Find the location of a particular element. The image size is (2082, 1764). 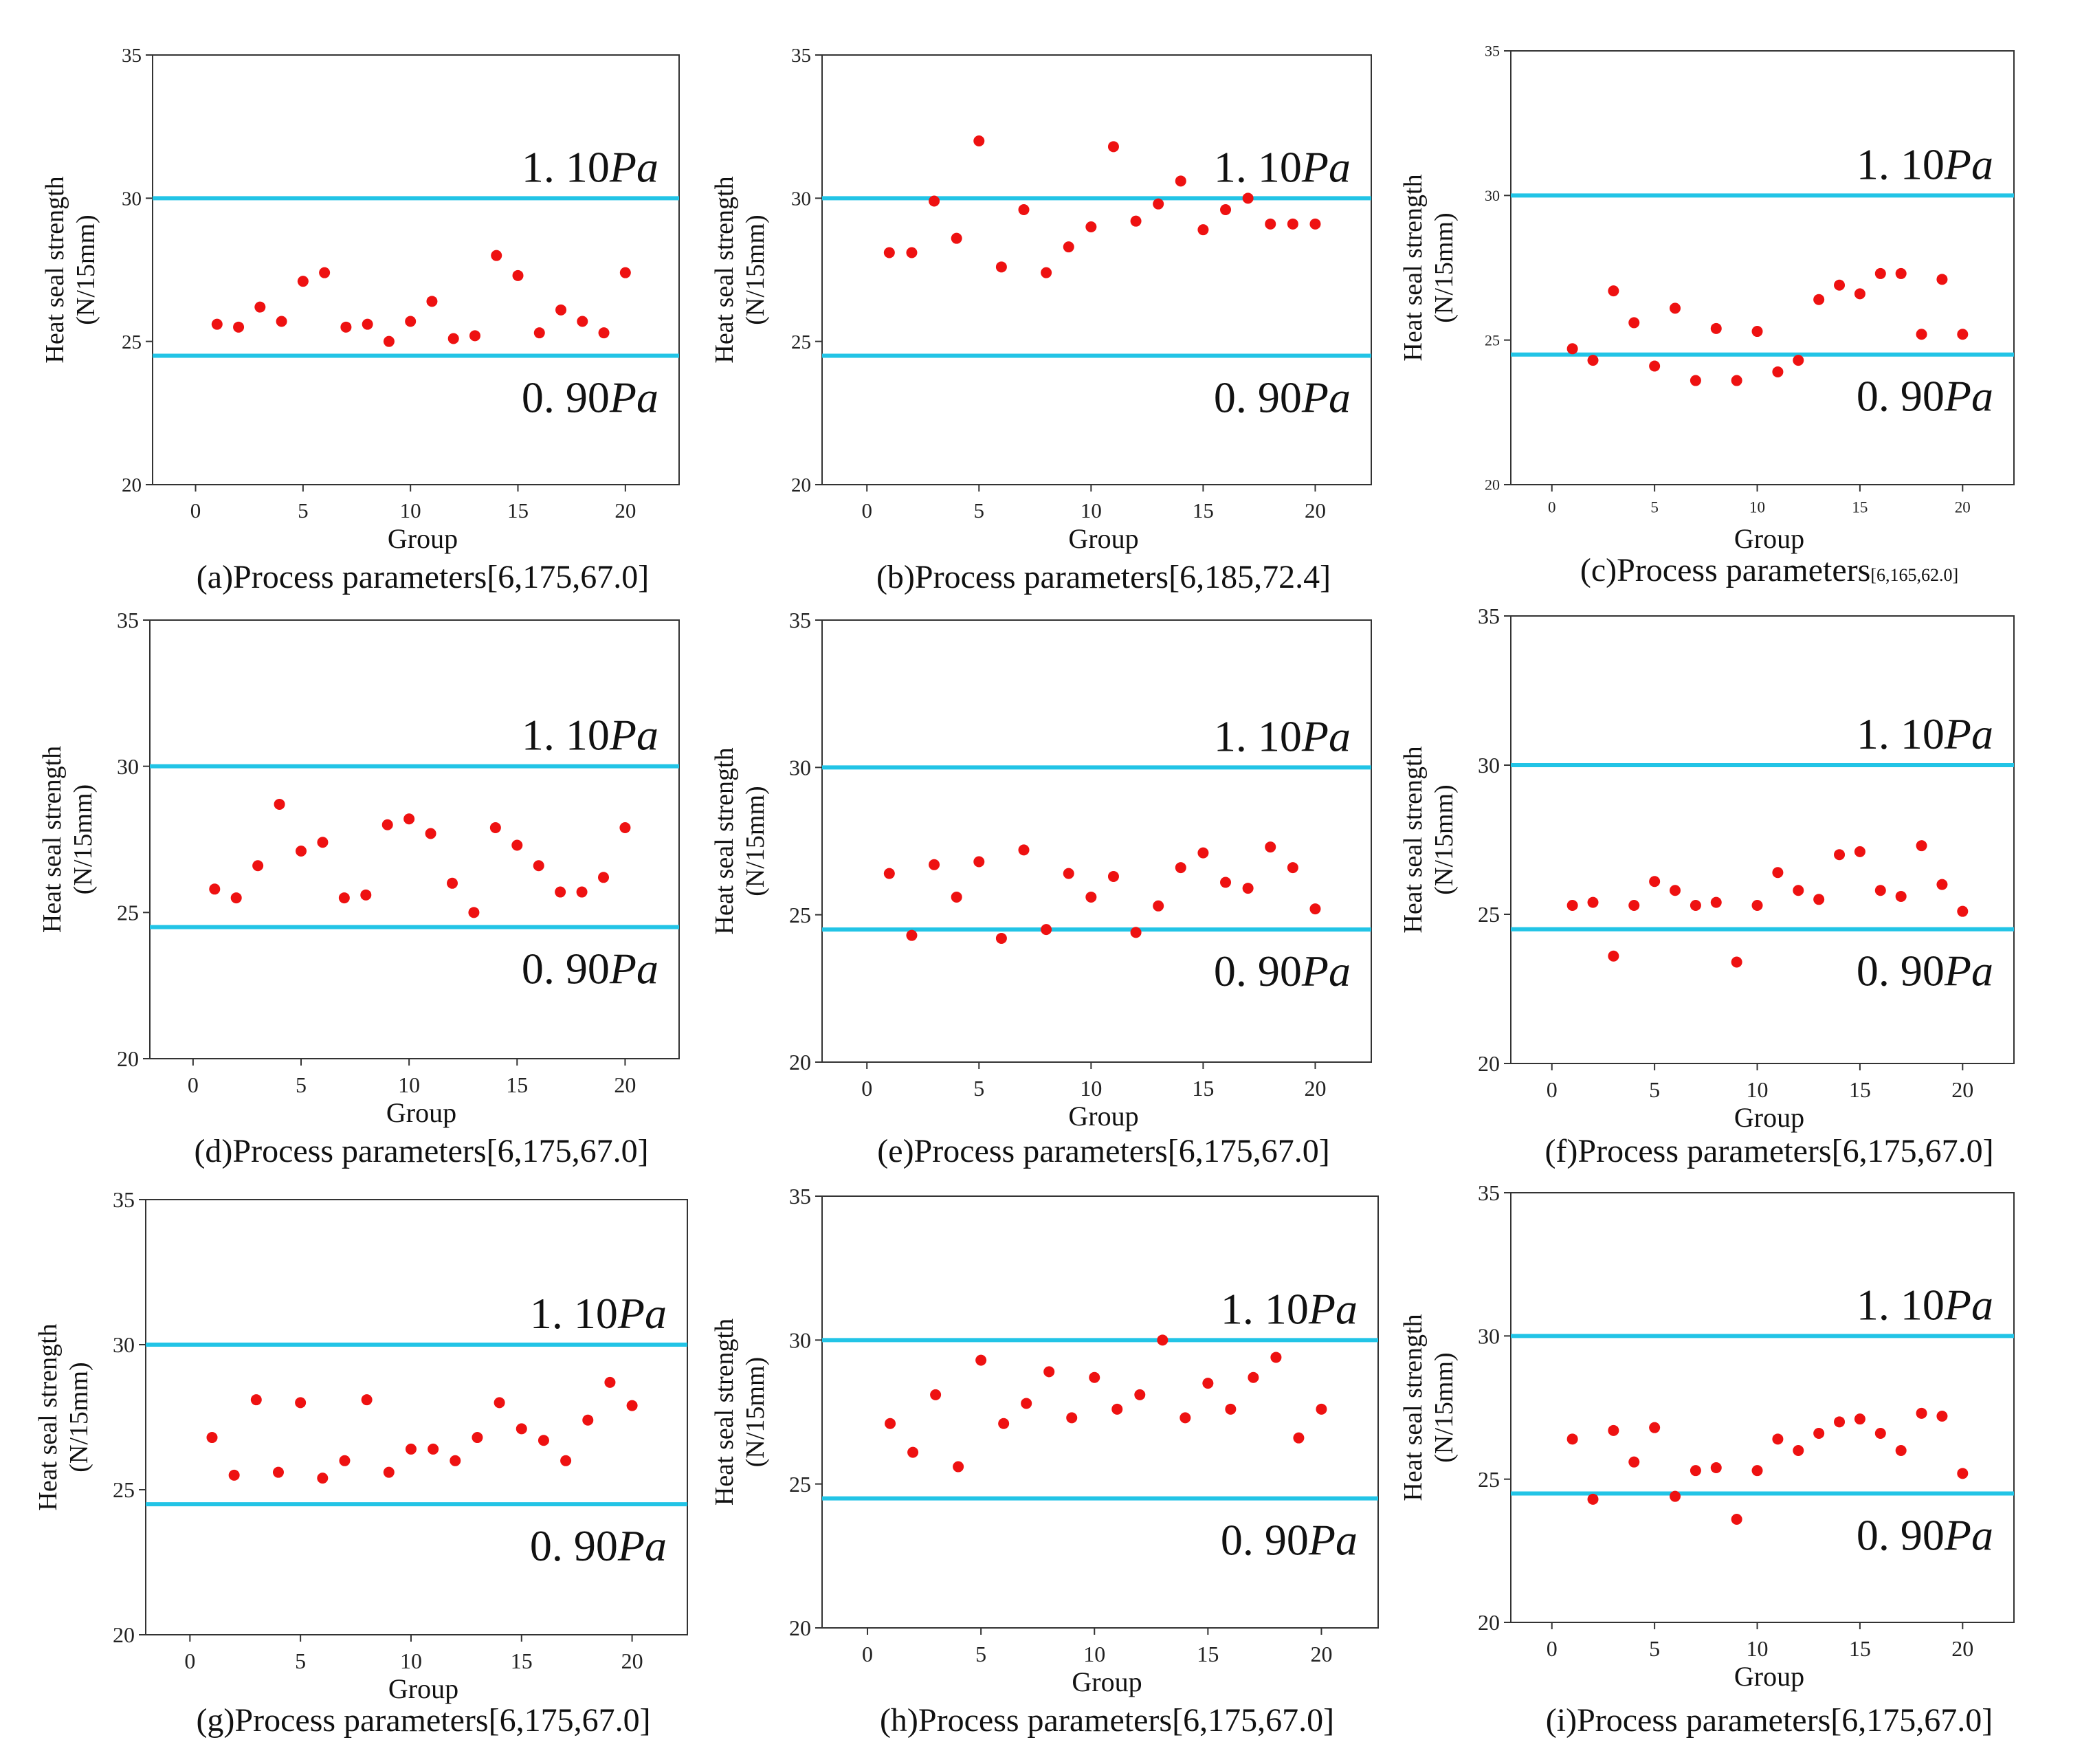

panel-caption: (i)Process parameters[6,175,67.0] is located at coordinates (1770, 1720).